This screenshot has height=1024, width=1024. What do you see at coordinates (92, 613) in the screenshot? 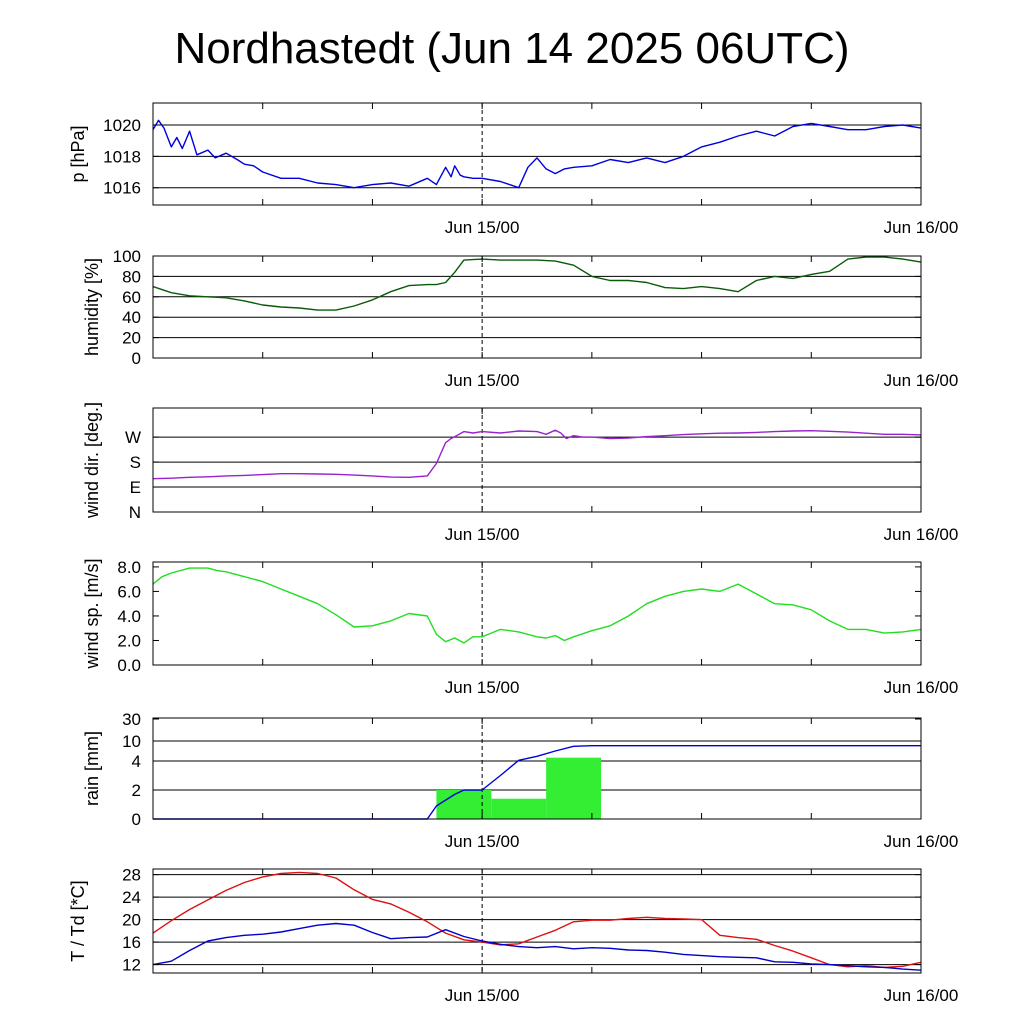
I see `y-axis-label: wind sp. [m/s]` at bounding box center [92, 613].